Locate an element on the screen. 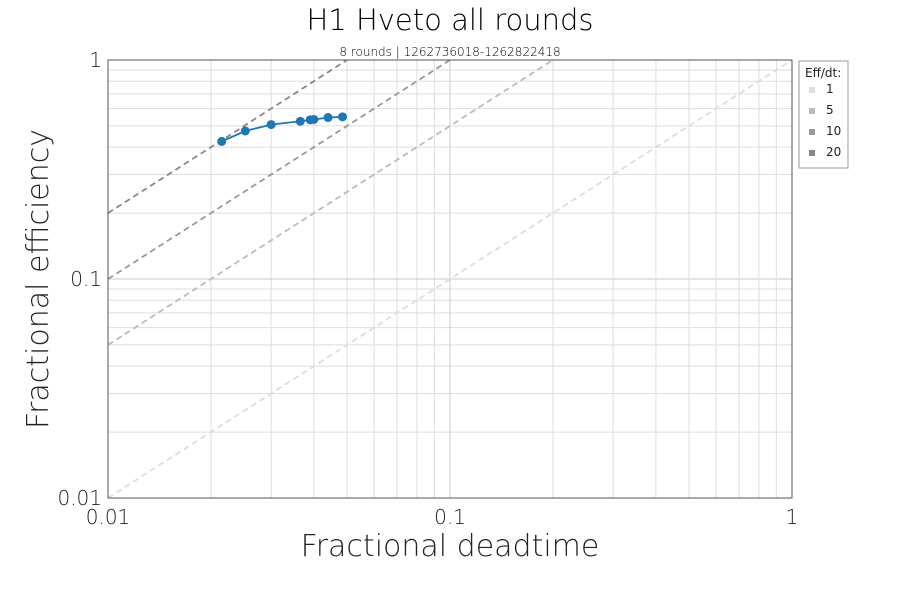 This screenshot has height=600, width=900. y-tick-label: 0.1 is located at coordinates (86, 279).